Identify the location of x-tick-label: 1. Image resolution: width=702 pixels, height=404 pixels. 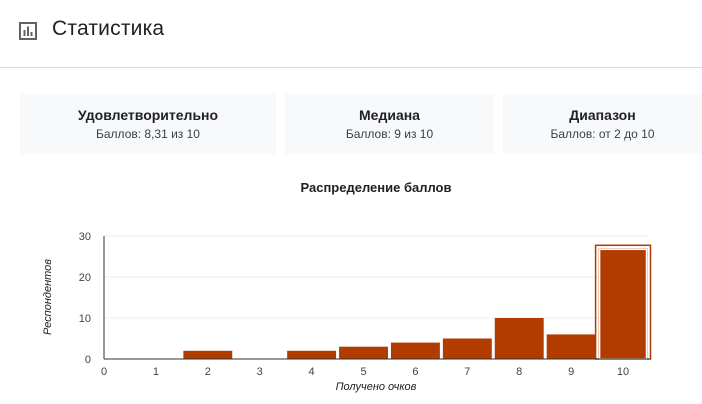
(156, 372).